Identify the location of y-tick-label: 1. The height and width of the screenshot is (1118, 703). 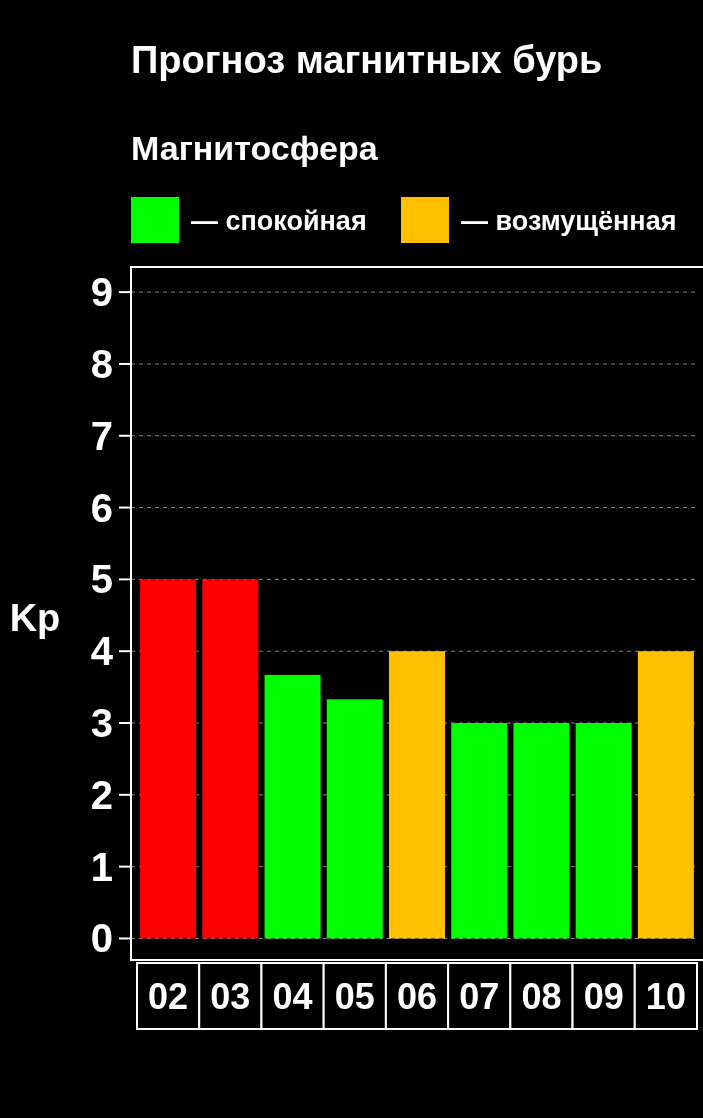
(101, 866).